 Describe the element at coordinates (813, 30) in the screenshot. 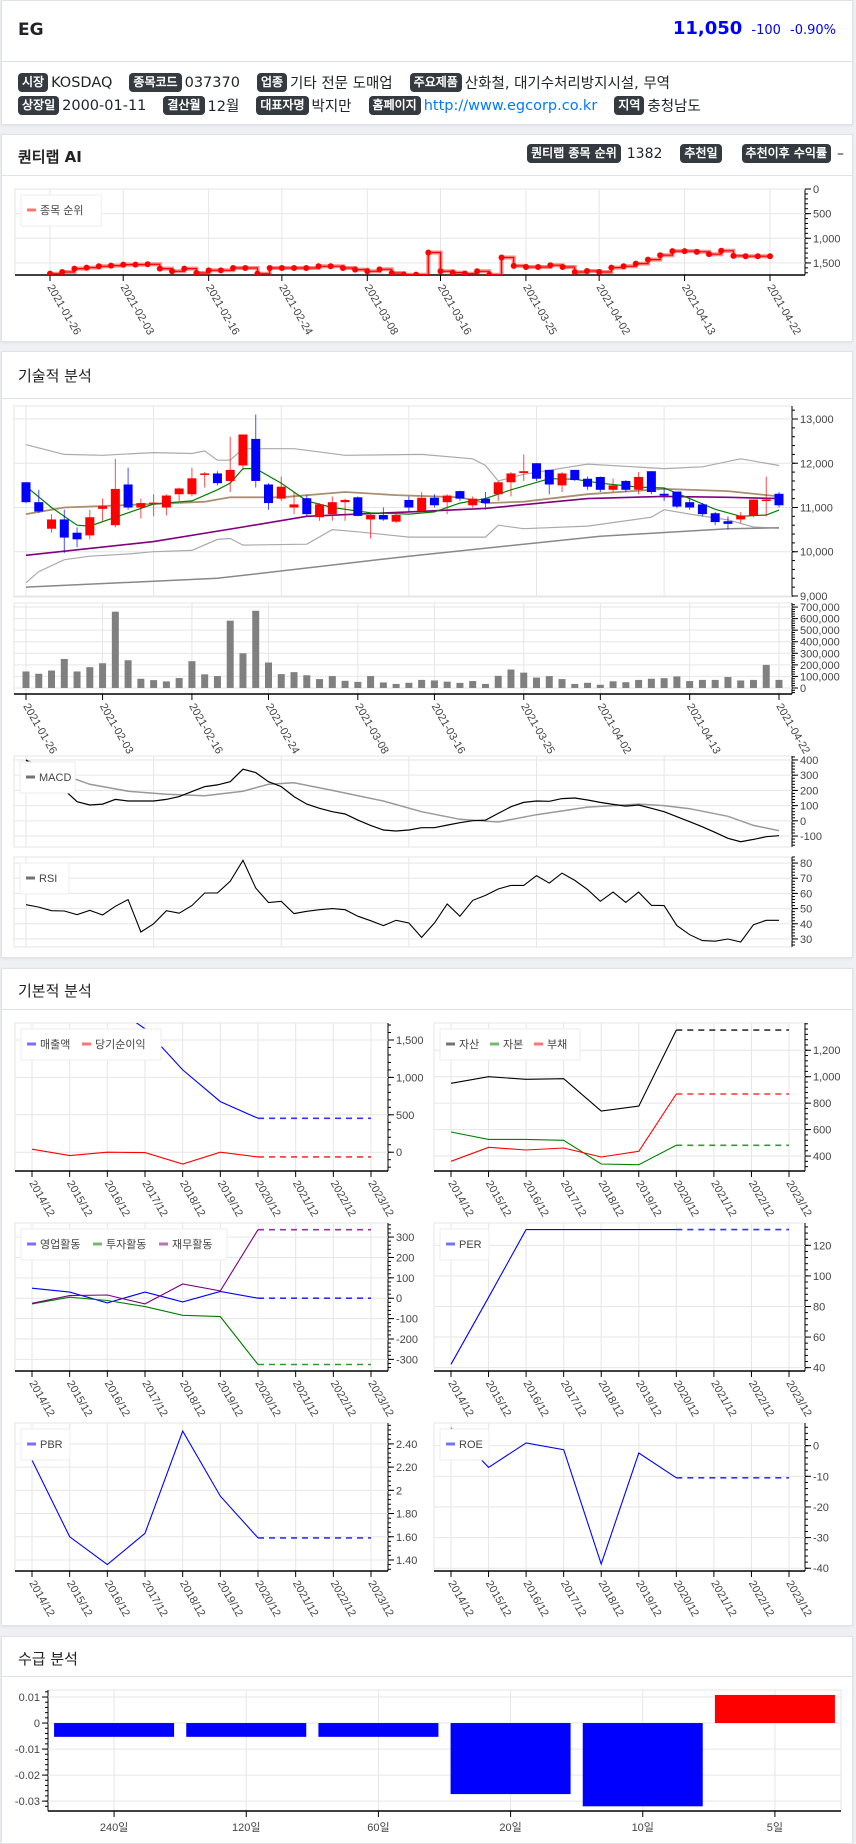

I see `price-change-percent: -0.90%` at that location.